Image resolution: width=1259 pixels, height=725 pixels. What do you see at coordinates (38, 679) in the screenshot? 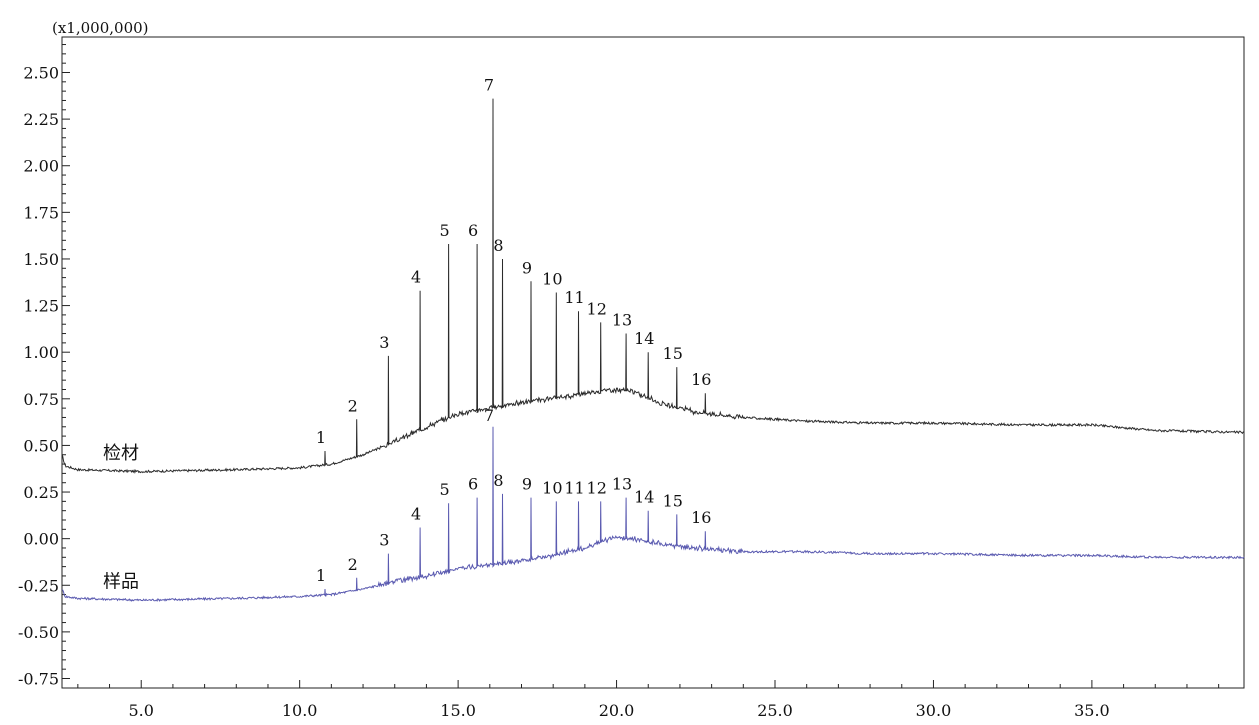
I see `y-tick-label: -0.75` at bounding box center [38, 679].